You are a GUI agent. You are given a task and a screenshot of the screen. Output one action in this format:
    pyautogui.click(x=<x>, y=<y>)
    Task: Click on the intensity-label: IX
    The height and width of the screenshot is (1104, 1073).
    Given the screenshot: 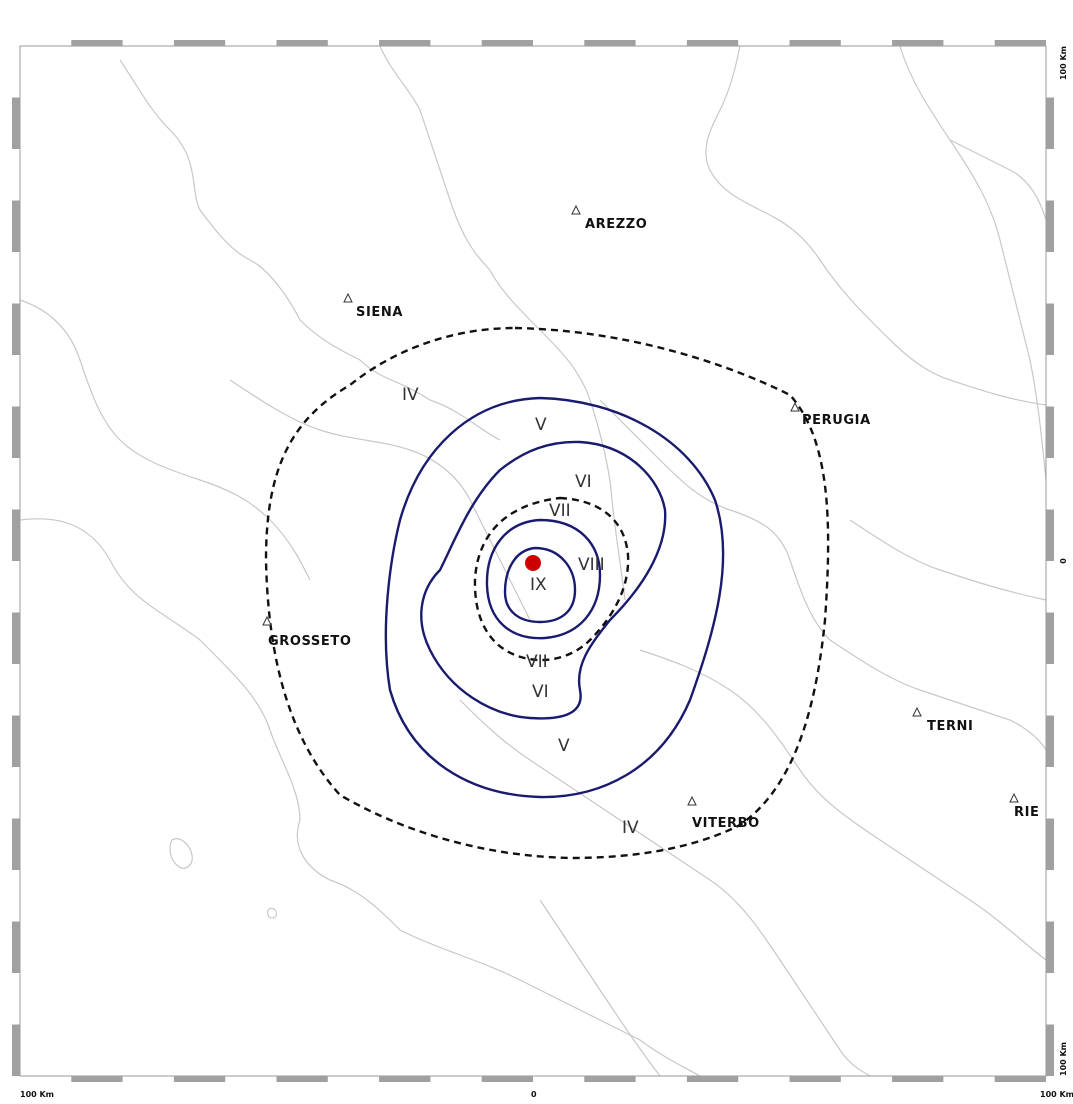 What is the action you would take?
    pyautogui.click(x=538, y=585)
    